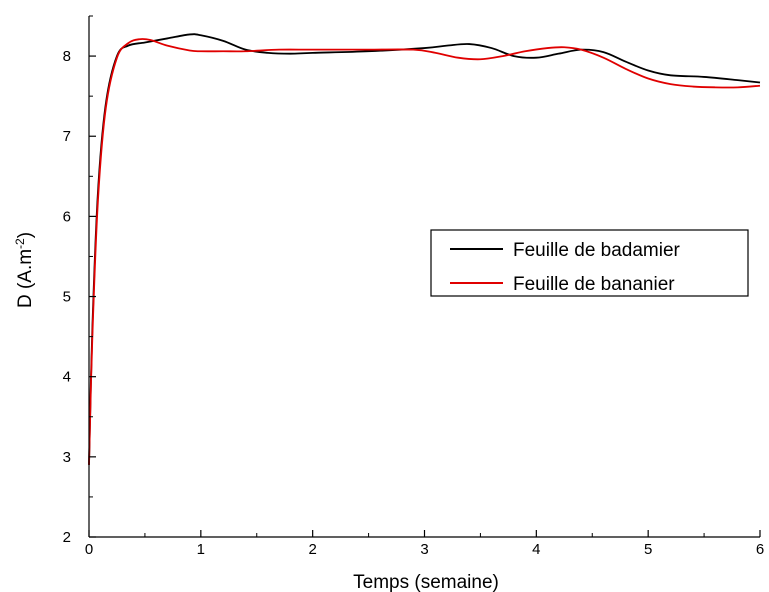  Describe the element at coordinates (426, 582) in the screenshot. I see `x-axis-label: Temps (semaine)` at that location.